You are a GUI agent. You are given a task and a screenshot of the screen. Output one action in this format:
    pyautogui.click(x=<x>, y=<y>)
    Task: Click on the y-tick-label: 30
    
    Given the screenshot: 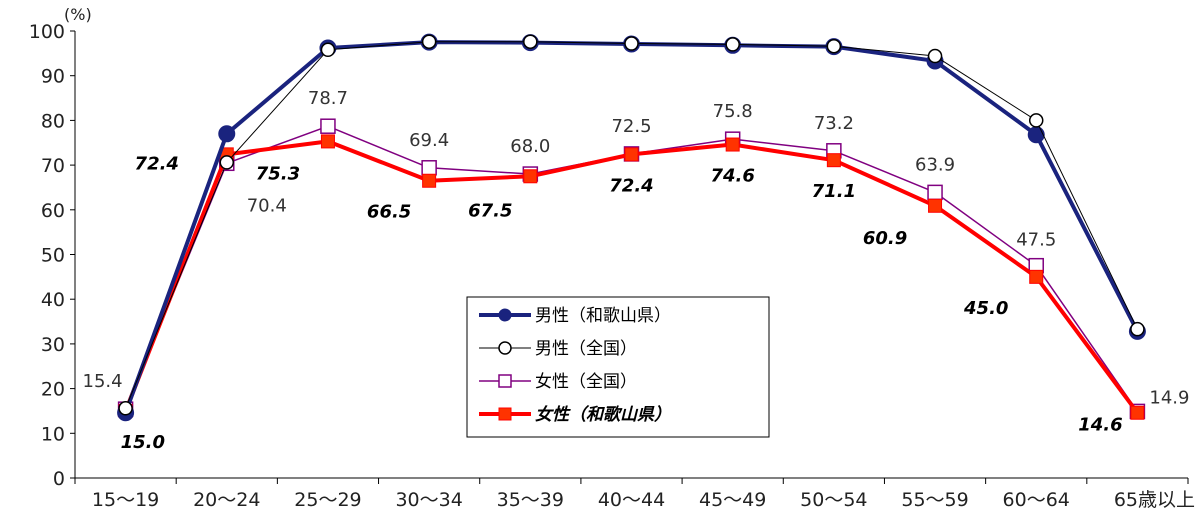 What is the action you would take?
    pyautogui.click(x=53, y=345)
    